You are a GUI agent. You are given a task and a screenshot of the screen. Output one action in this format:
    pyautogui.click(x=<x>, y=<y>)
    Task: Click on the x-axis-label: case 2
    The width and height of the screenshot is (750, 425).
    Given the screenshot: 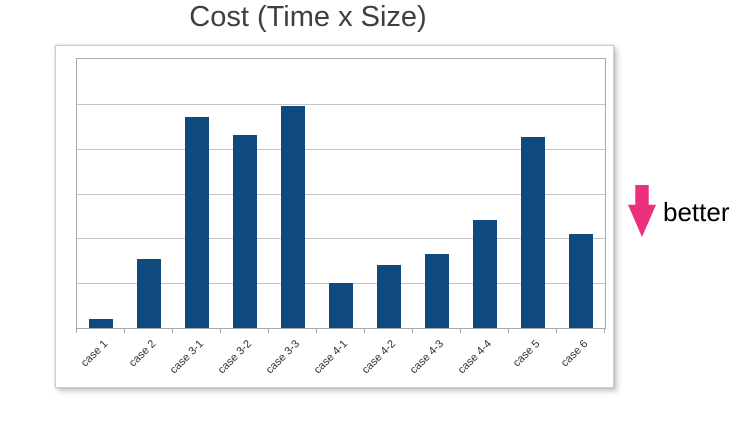 What is the action you would take?
    pyautogui.click(x=142, y=353)
    